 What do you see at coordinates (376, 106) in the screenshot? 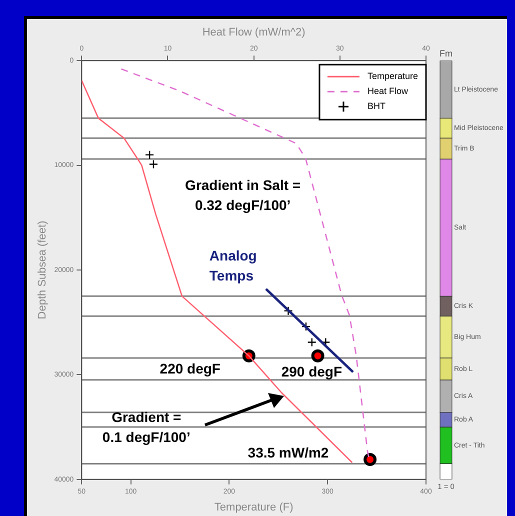
I see `legend-label: BHT` at bounding box center [376, 106].